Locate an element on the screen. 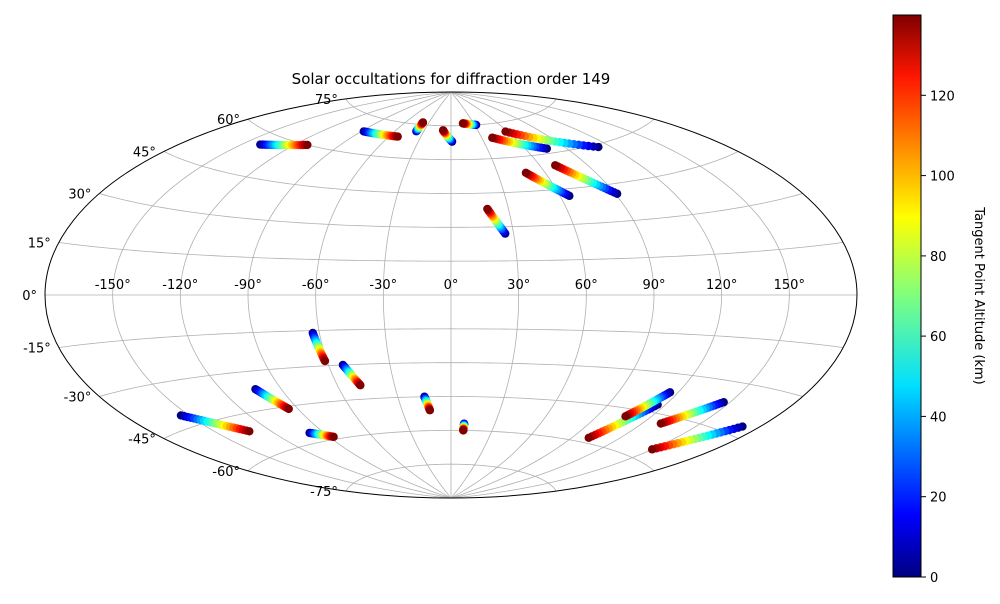  colorbar-tick-label: 0 is located at coordinates (934, 578).